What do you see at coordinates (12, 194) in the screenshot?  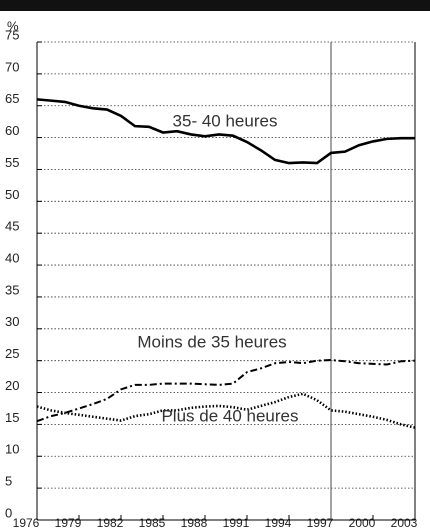 I see `y-tick-label: 50` at bounding box center [12, 194].